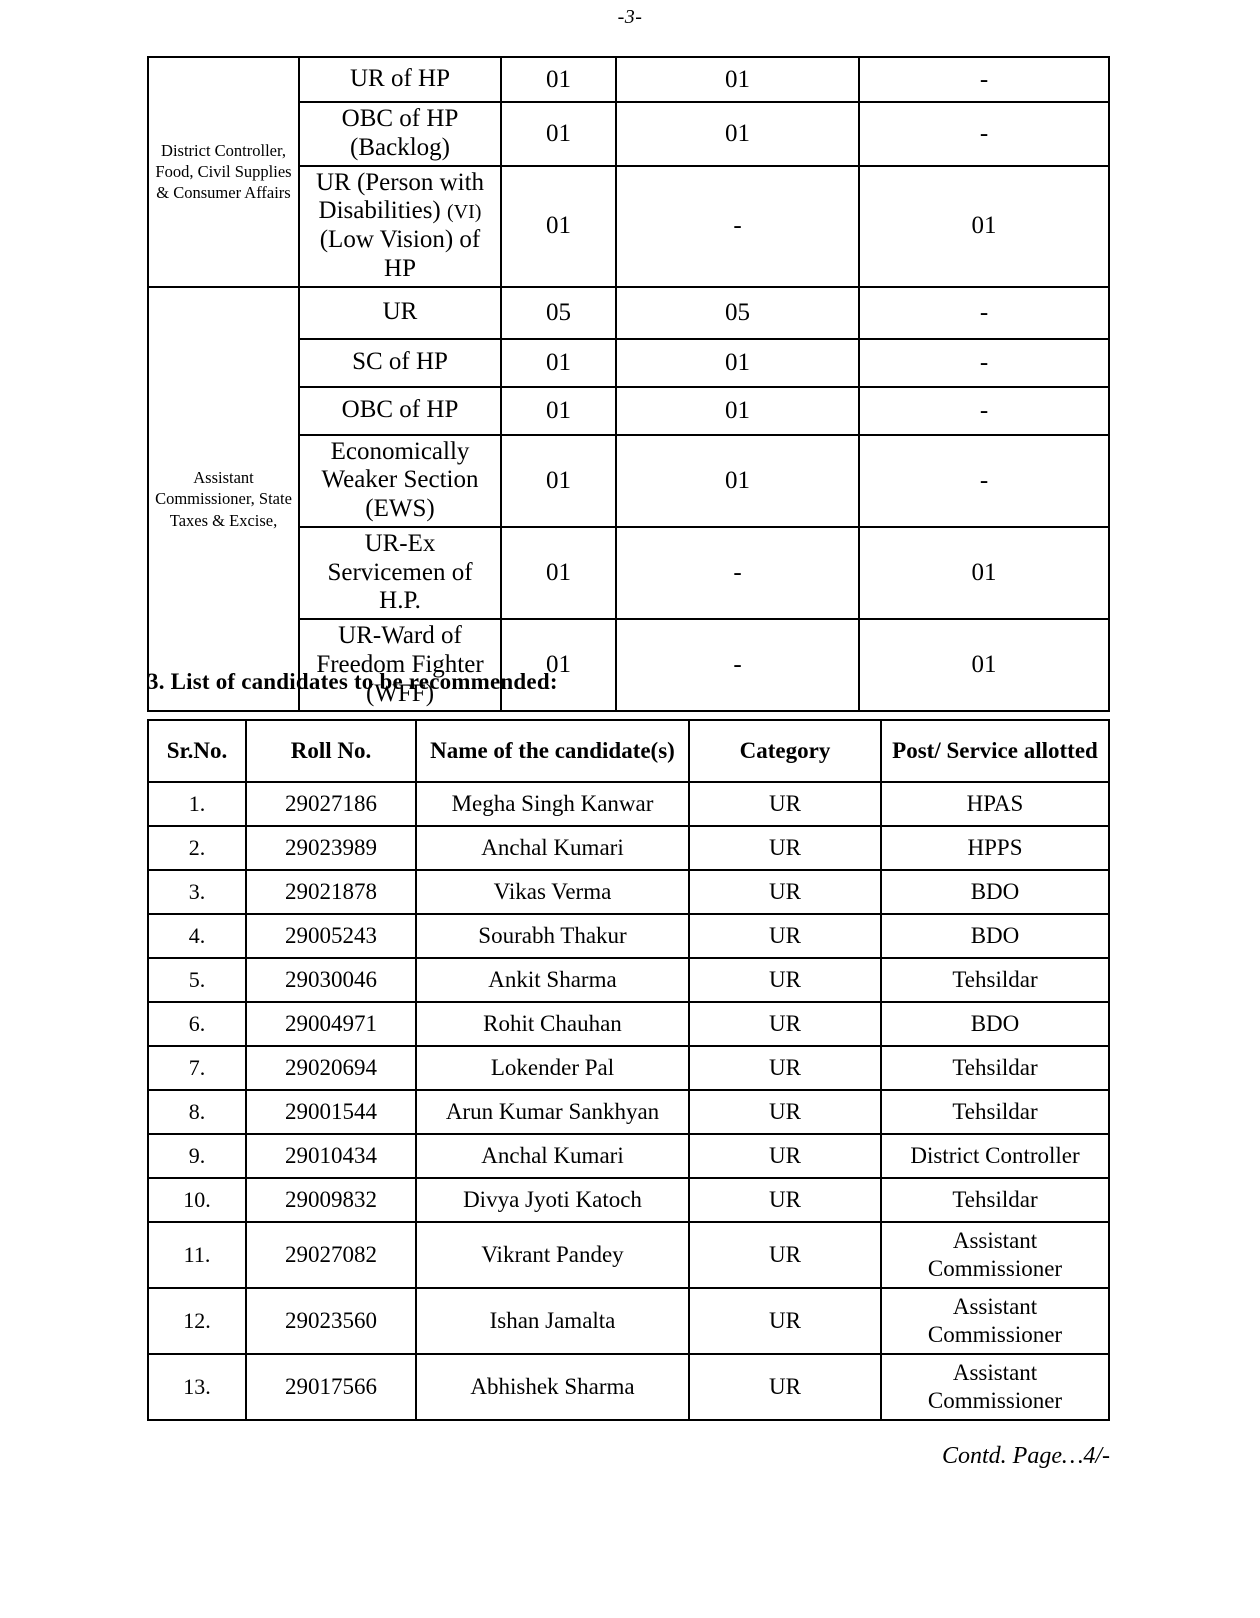  What do you see at coordinates (197, 848) in the screenshot?
I see `cell-srno: 2.` at bounding box center [197, 848].